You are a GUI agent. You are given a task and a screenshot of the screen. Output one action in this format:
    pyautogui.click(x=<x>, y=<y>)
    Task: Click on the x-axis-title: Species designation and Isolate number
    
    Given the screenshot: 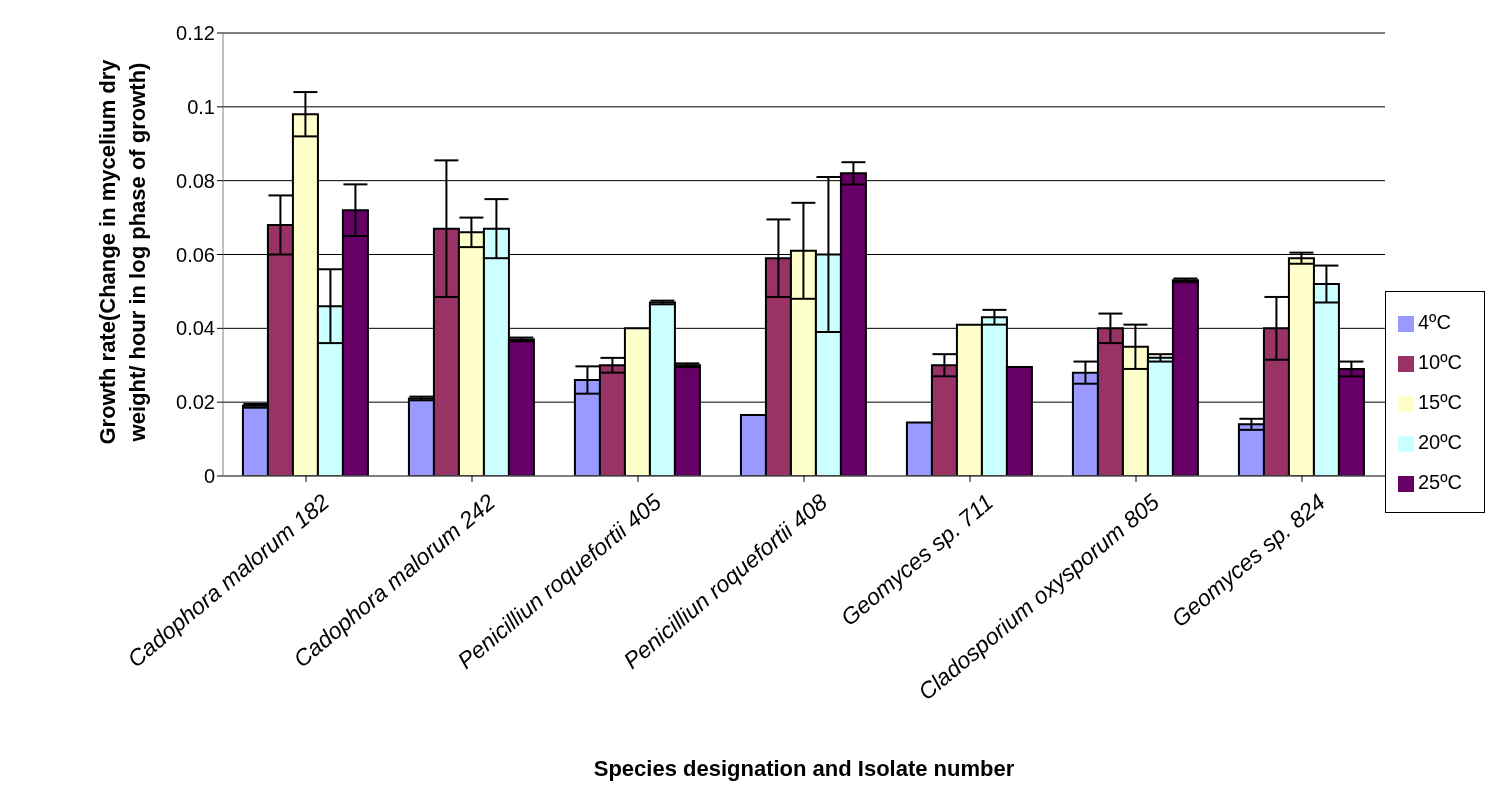 What is the action you would take?
    pyautogui.click(x=804, y=768)
    